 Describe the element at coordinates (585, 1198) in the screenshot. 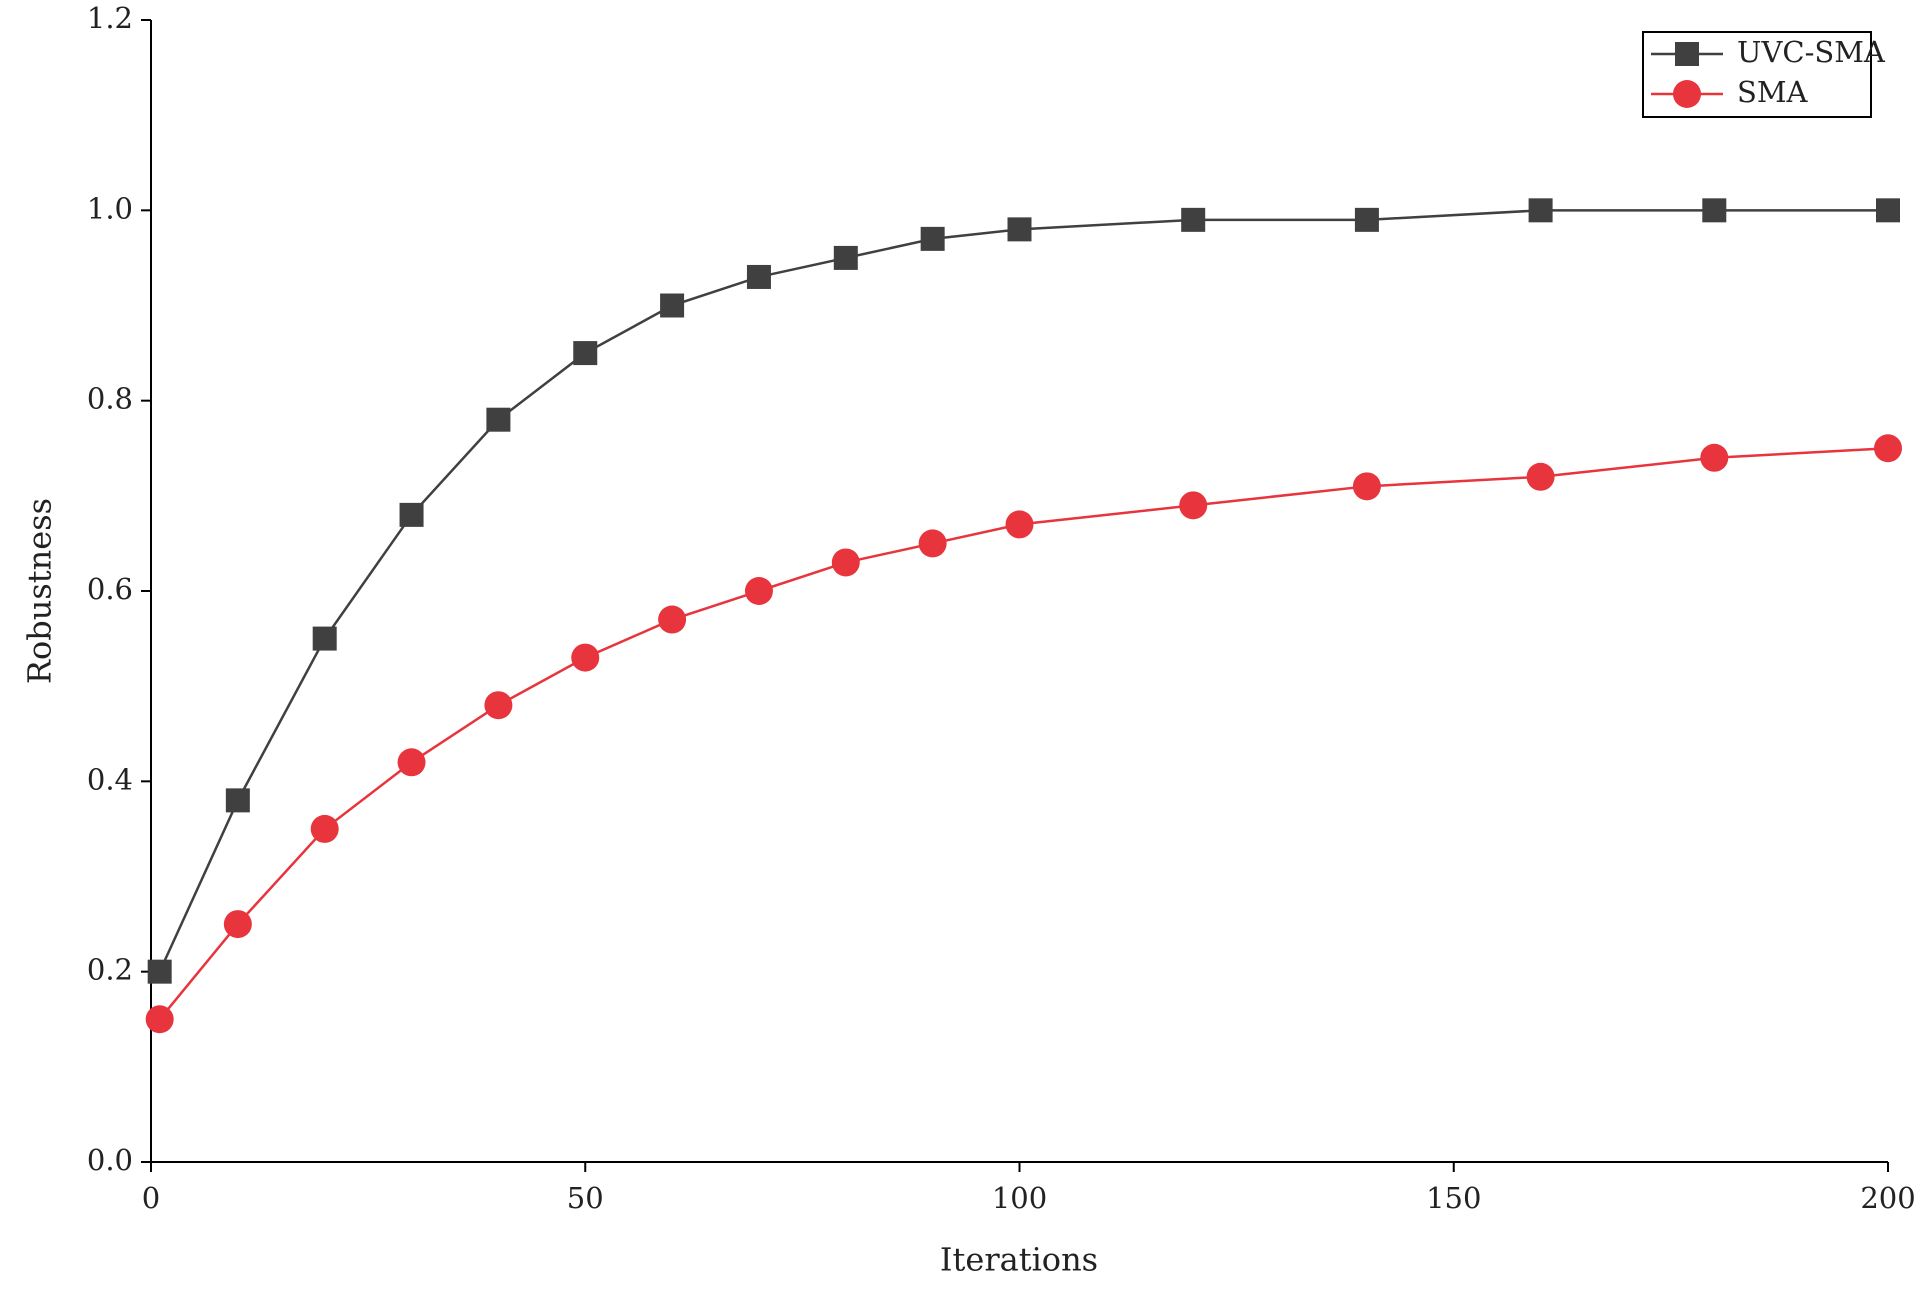

I see `x-tick-label: 50` at that location.